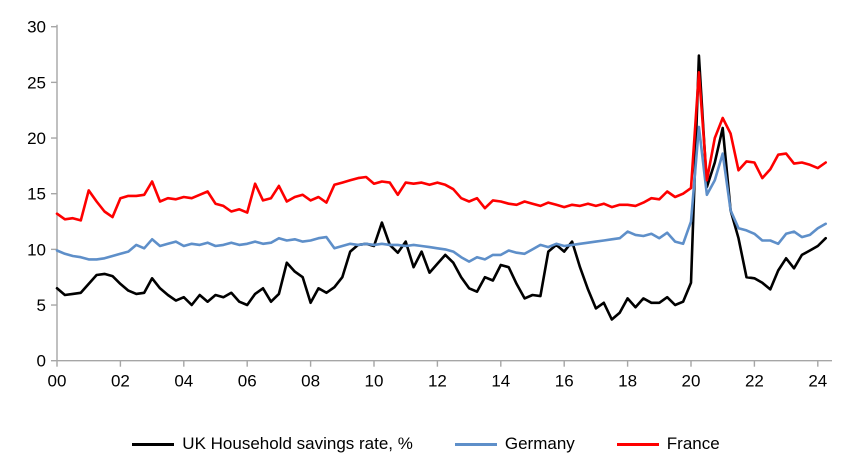 The width and height of the screenshot is (852, 476). Describe the element at coordinates (475, 444) in the screenshot. I see `germany-line-swatch` at that location.